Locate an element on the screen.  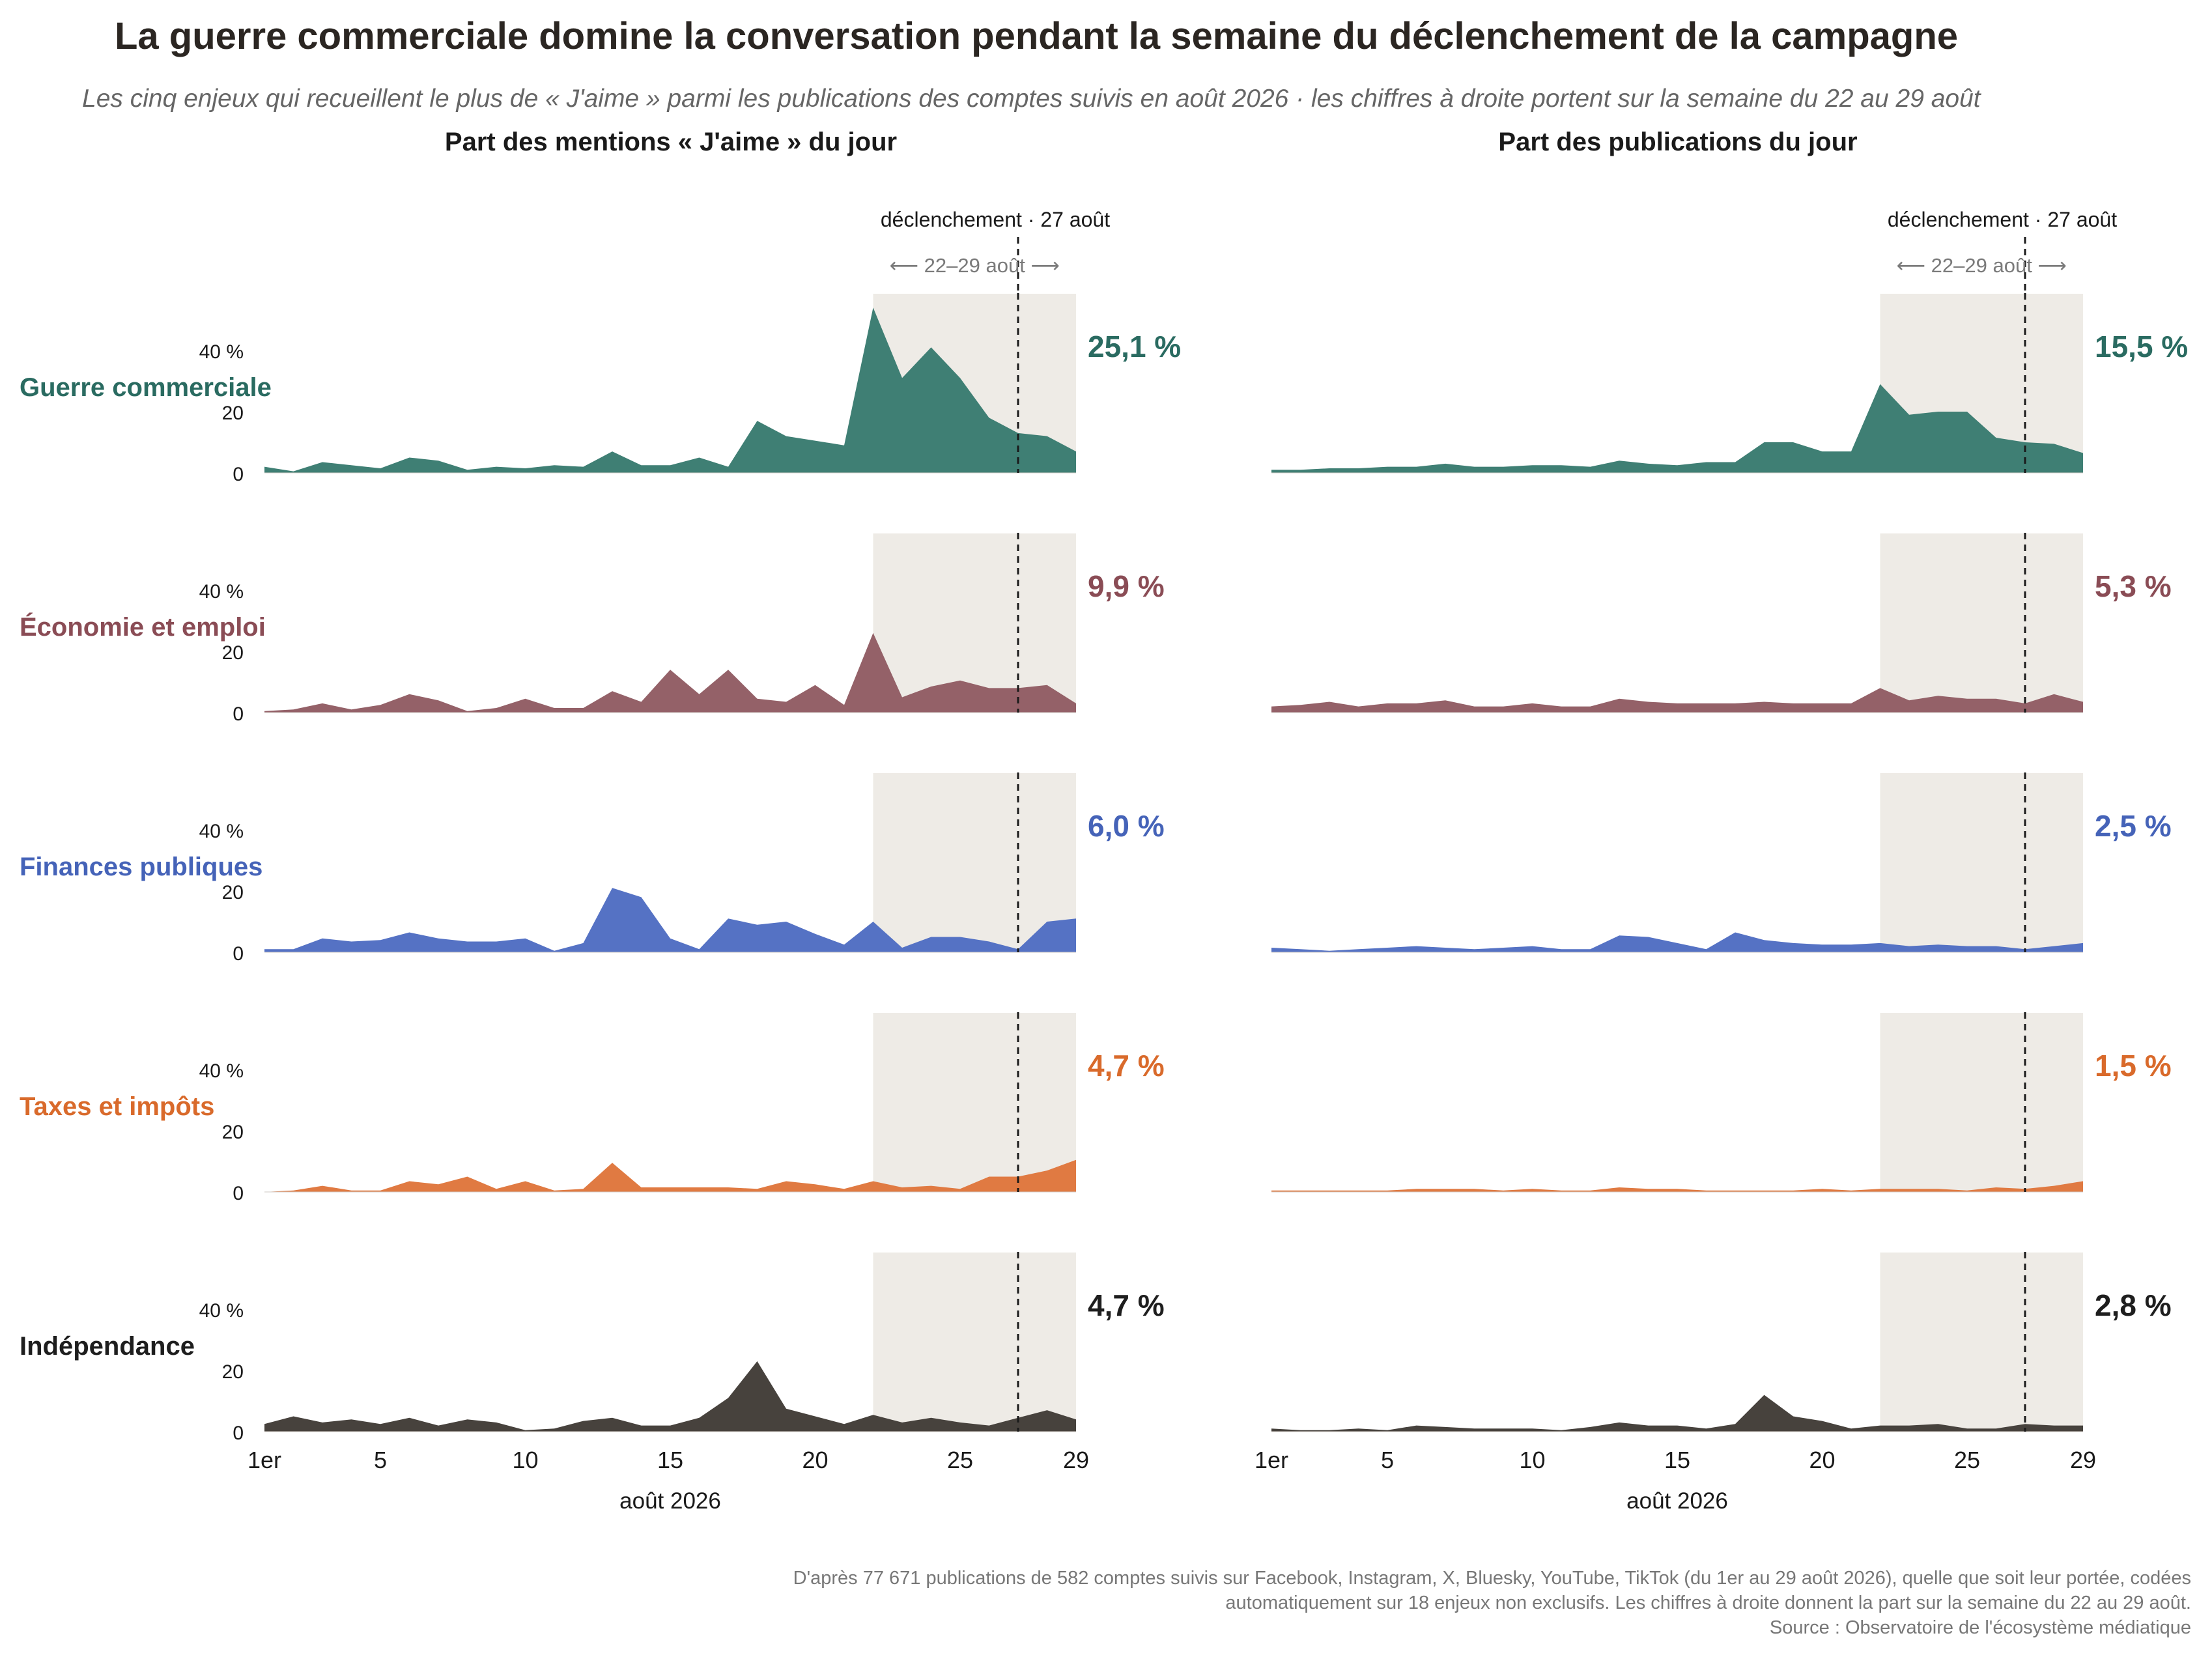
week-share-value: 2,8 % is located at coordinates (2133, 1305).